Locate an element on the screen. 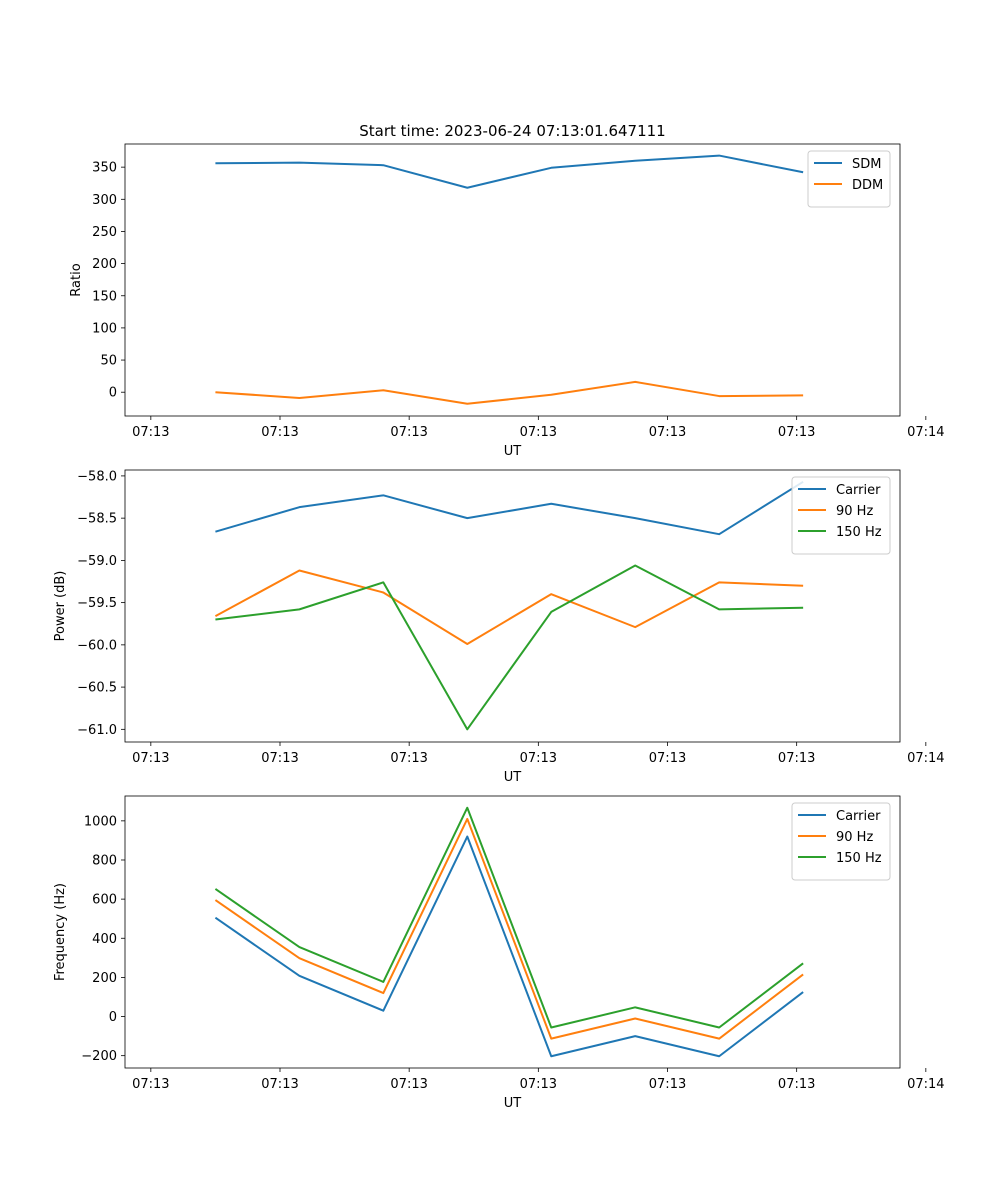 This screenshot has height=1200, width=1000. figure-title: Start time: 2023-06-24 07:13:01.647111 is located at coordinates (512, 131).